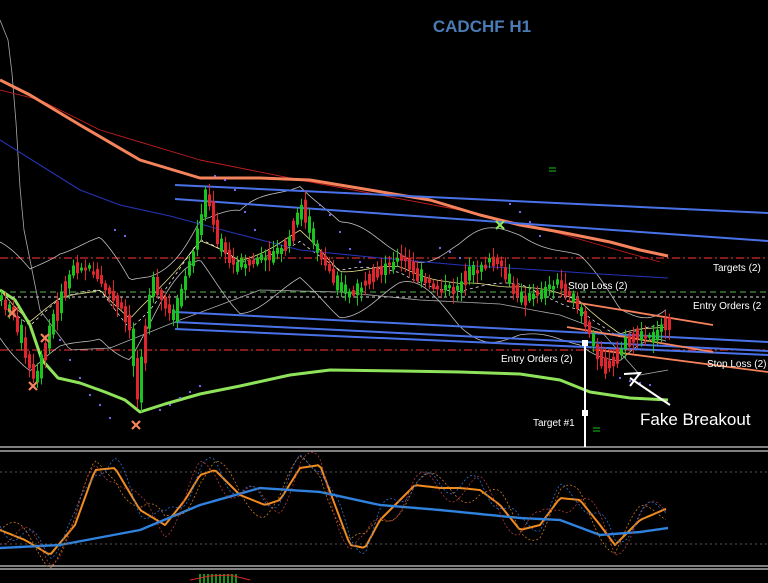 The width and height of the screenshot is (768, 583). Describe the element at coordinates (500, 225) in the screenshot. I see `buy-x-marker` at that location.